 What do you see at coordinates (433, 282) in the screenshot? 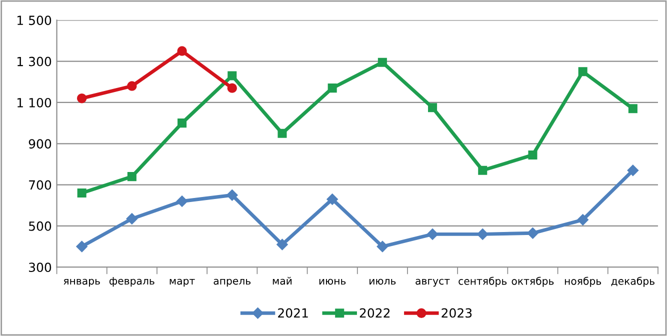
I see `x-tick-label: август` at bounding box center [433, 282].